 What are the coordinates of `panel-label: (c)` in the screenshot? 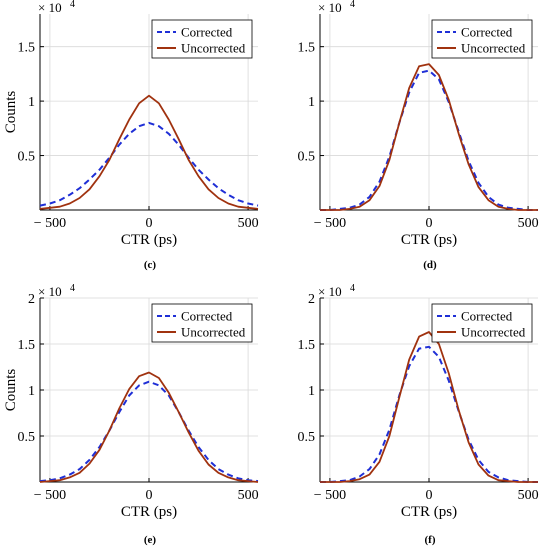 It's located at (150, 265).